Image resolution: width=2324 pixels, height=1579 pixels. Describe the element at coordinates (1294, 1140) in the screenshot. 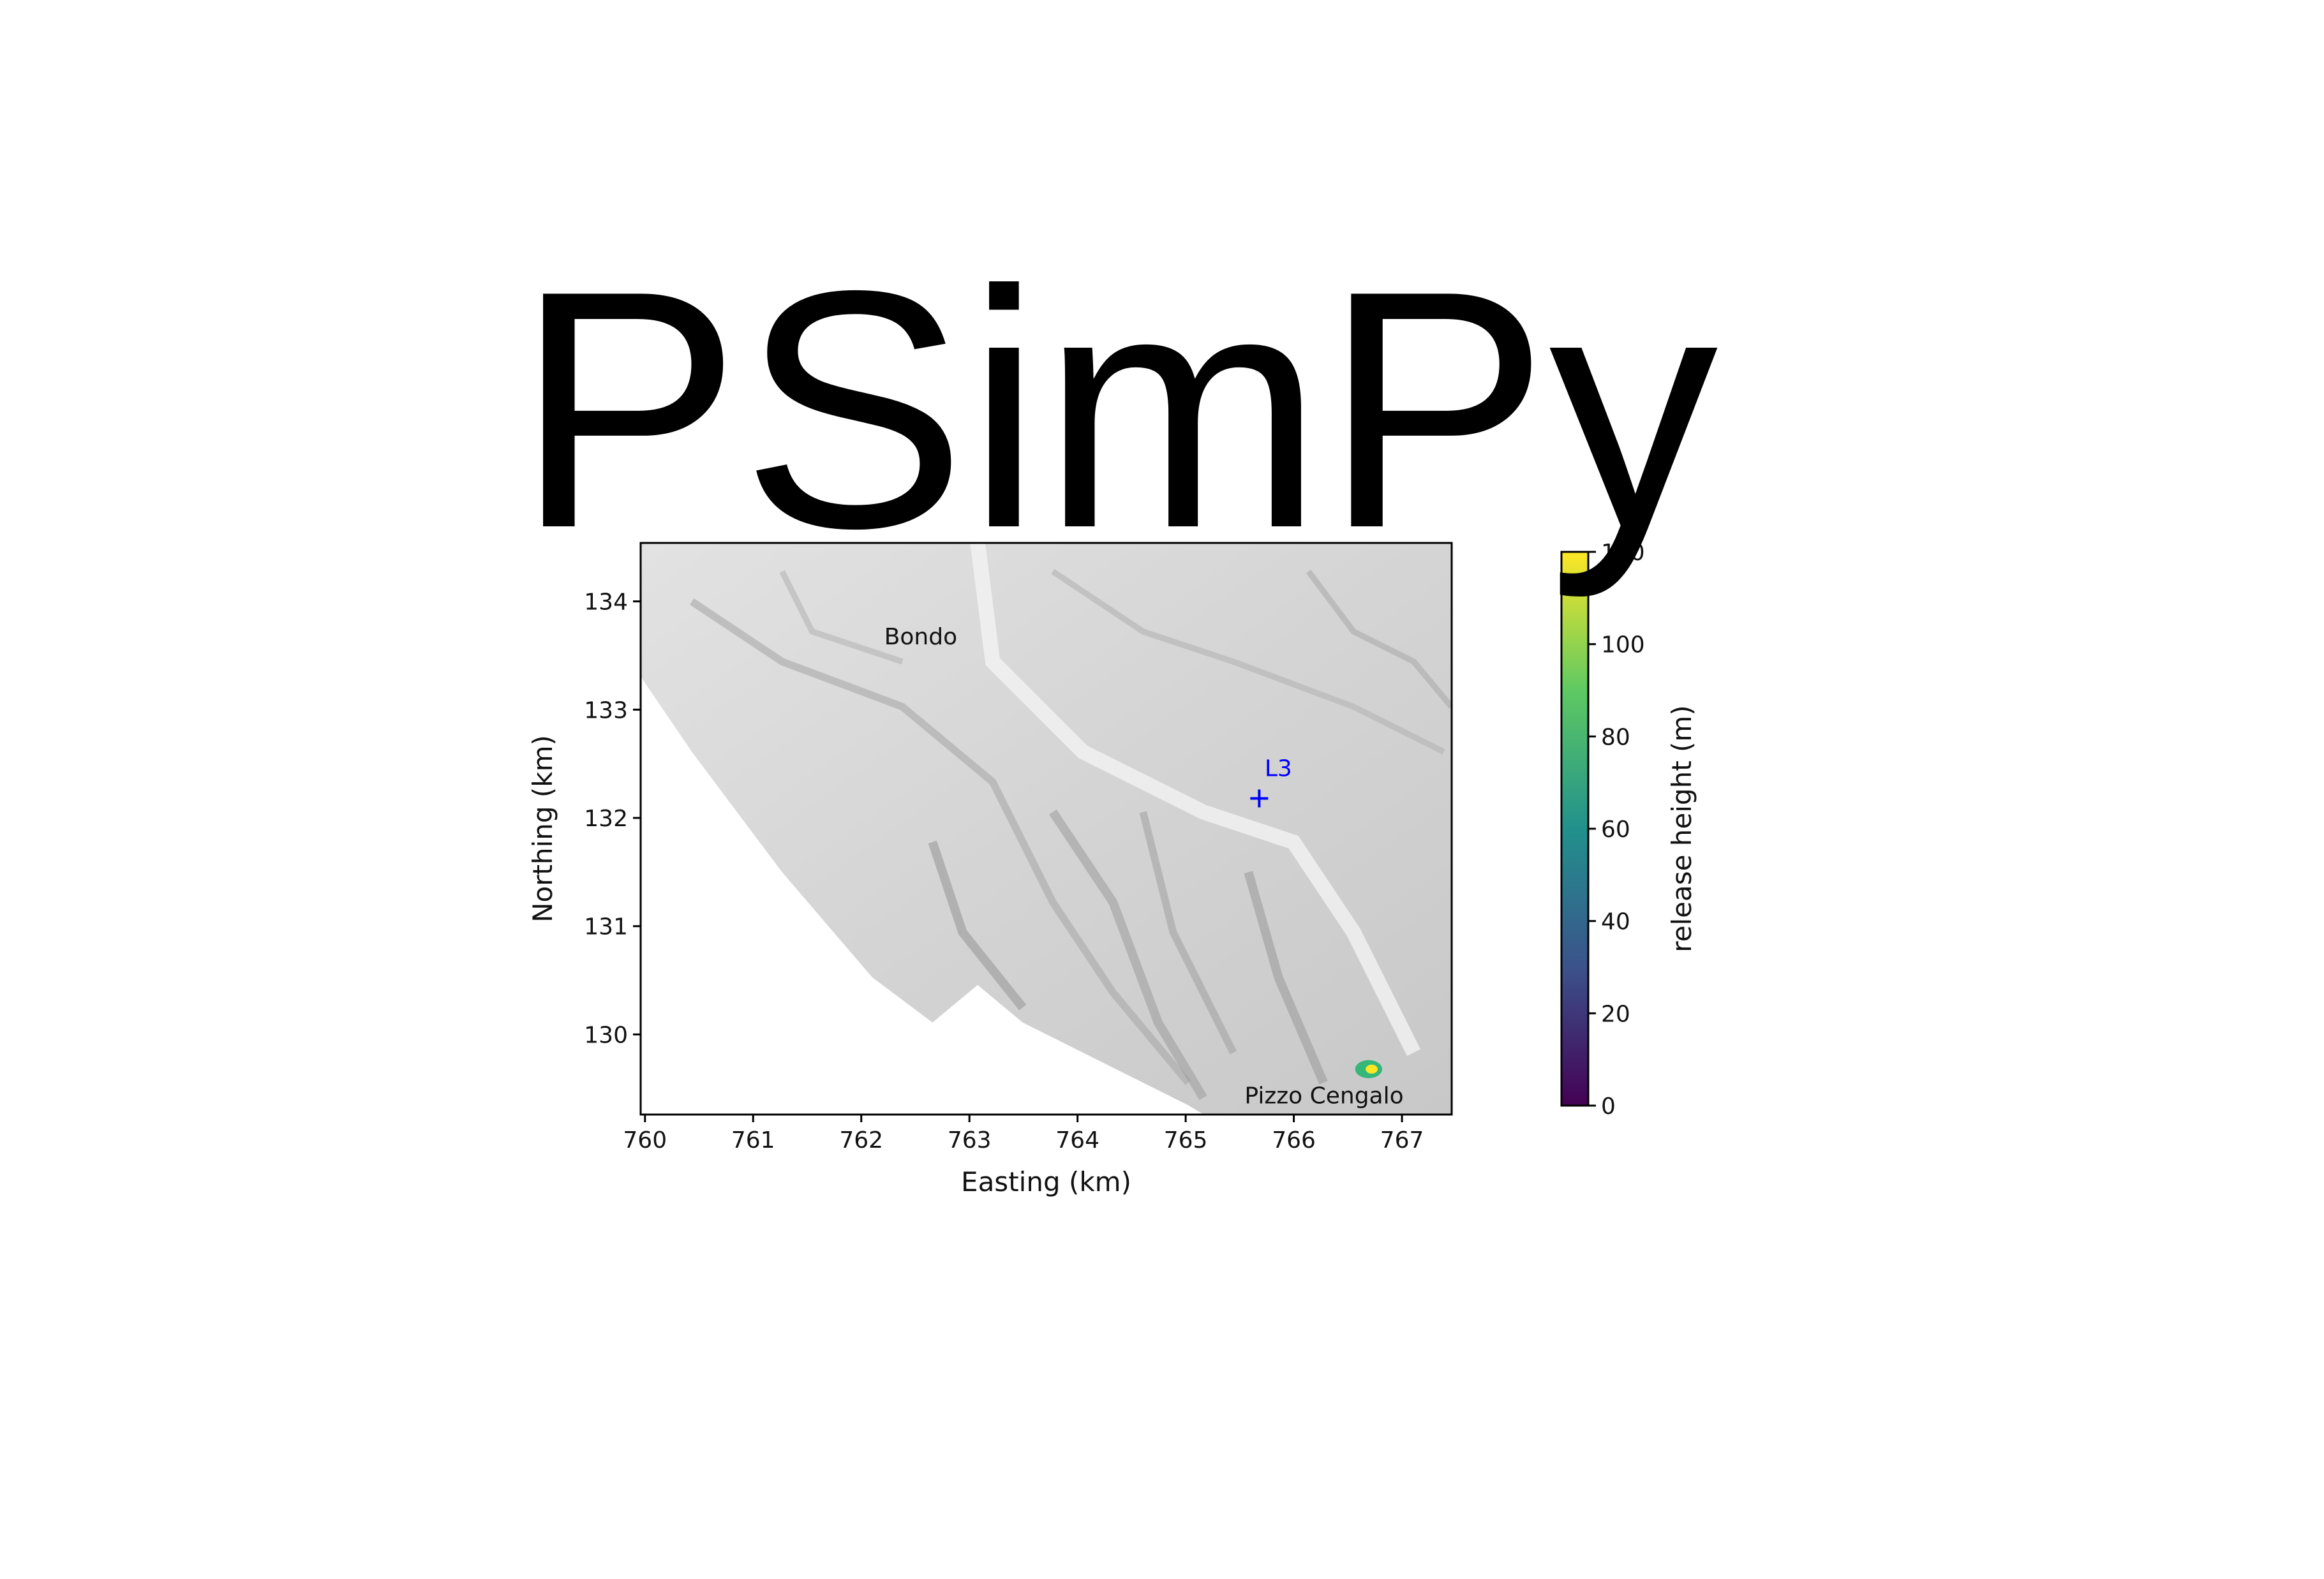

I see `x-tick-label: 766` at that location.